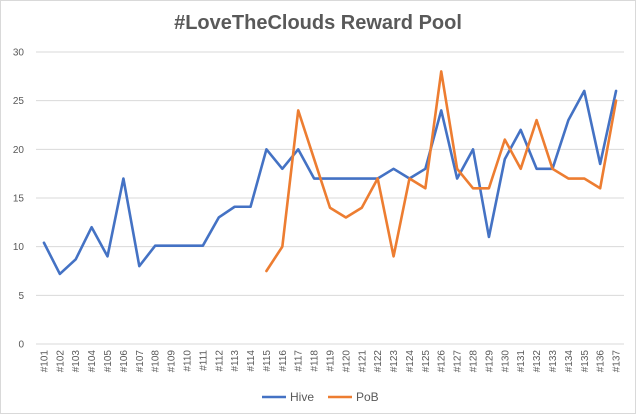  Describe the element at coordinates (267, 361) in the screenshot. I see `x-tick-label: #115` at that location.